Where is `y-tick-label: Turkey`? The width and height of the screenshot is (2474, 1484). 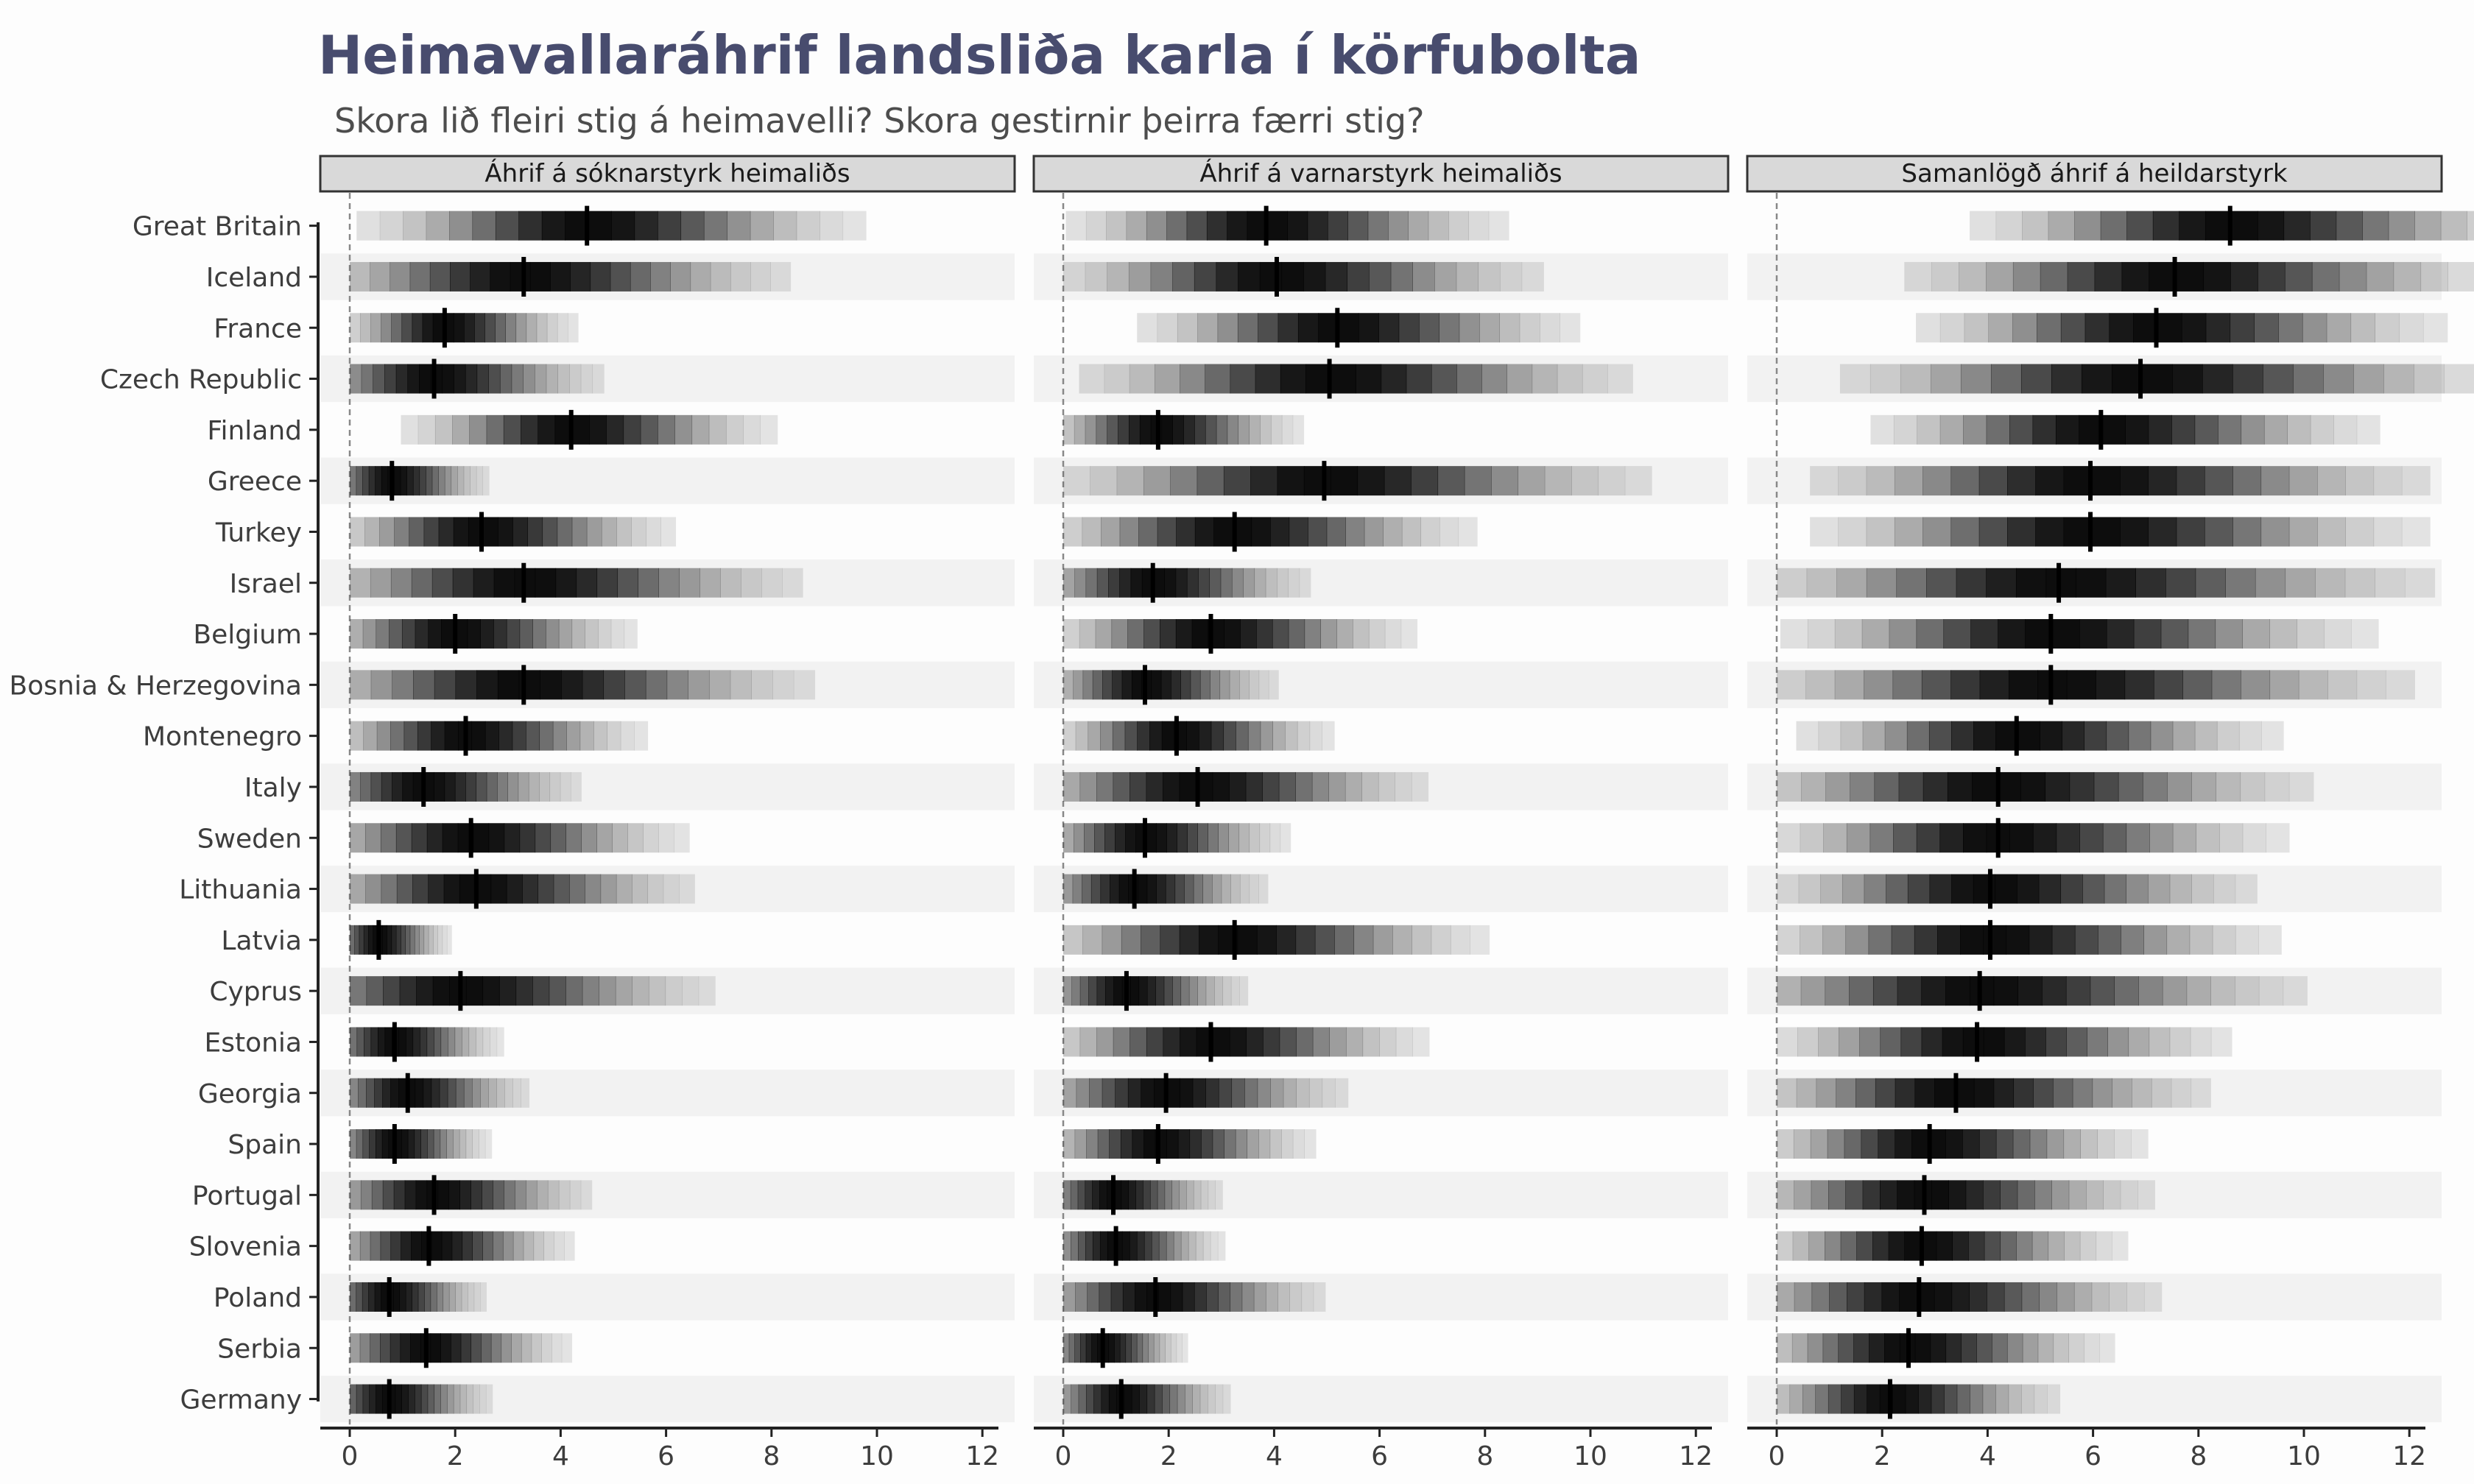
y-tick-label: Turkey is located at coordinates (259, 532).